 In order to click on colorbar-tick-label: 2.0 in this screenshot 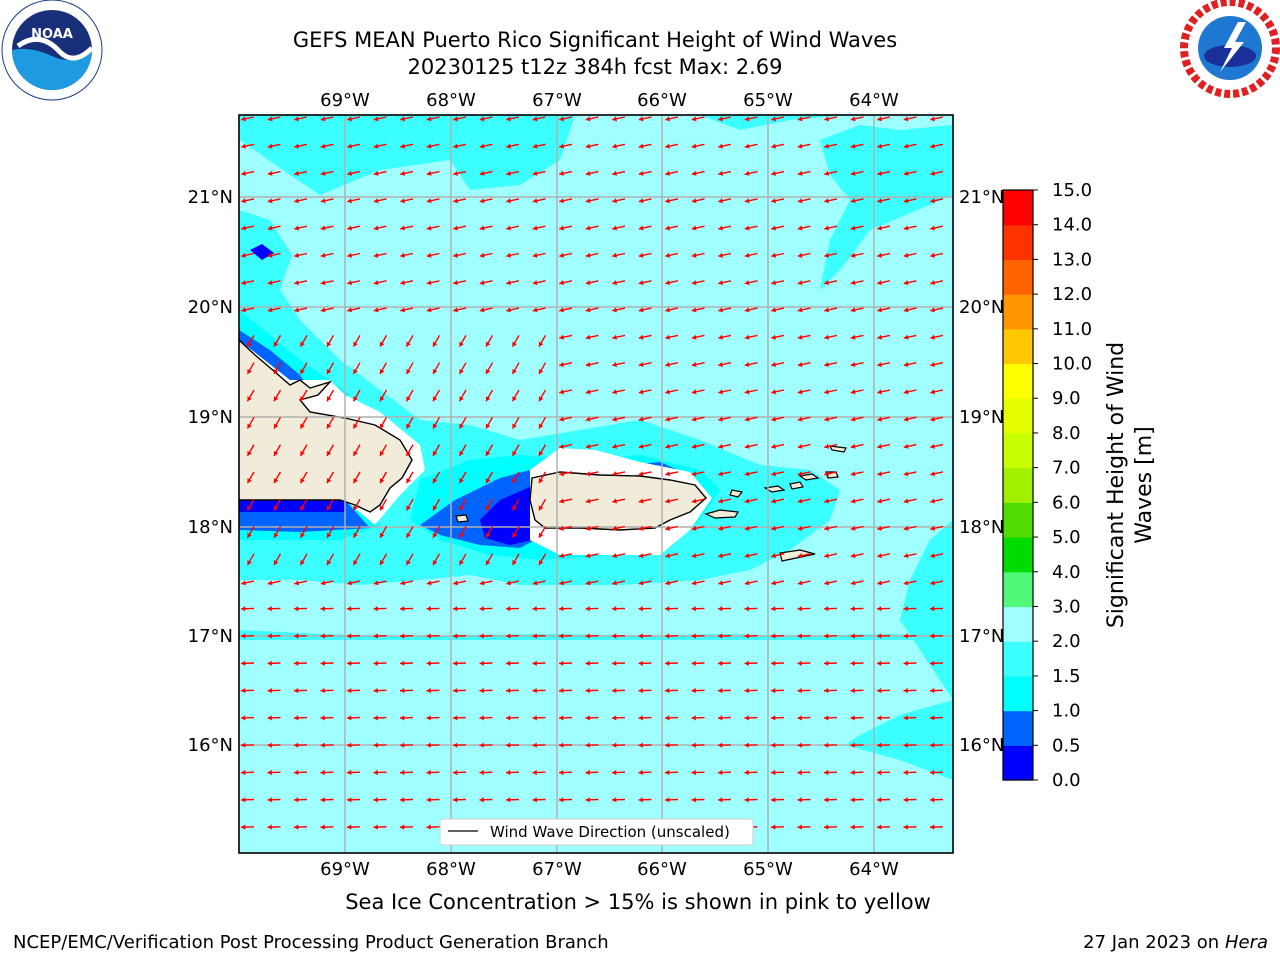, I will do `click(1066, 641)`.